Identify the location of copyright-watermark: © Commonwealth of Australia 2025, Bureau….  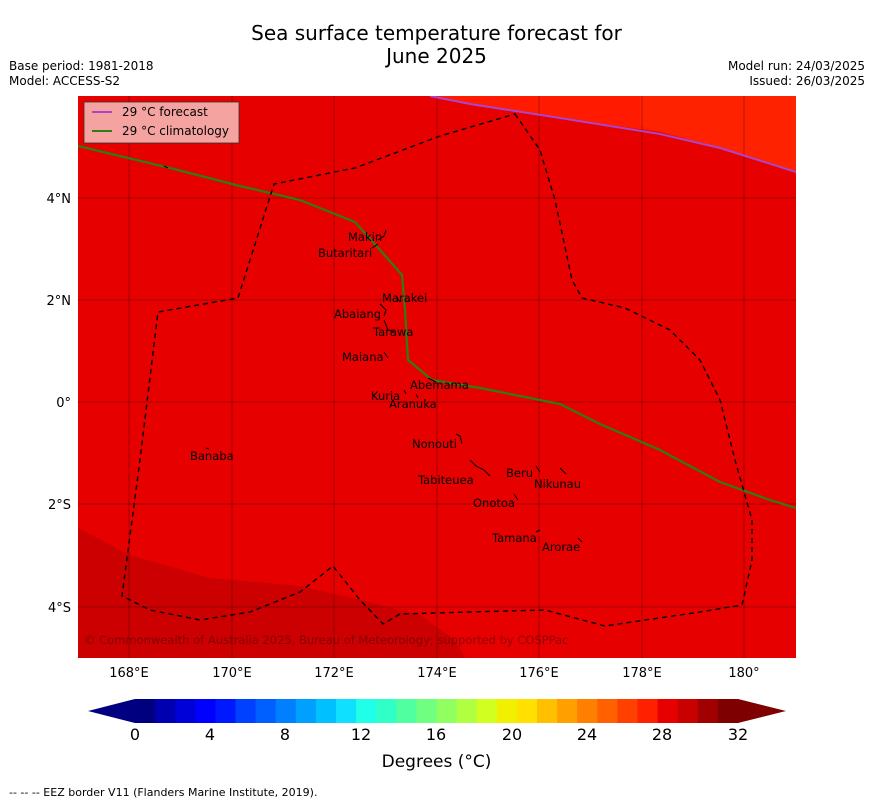
(326, 640).